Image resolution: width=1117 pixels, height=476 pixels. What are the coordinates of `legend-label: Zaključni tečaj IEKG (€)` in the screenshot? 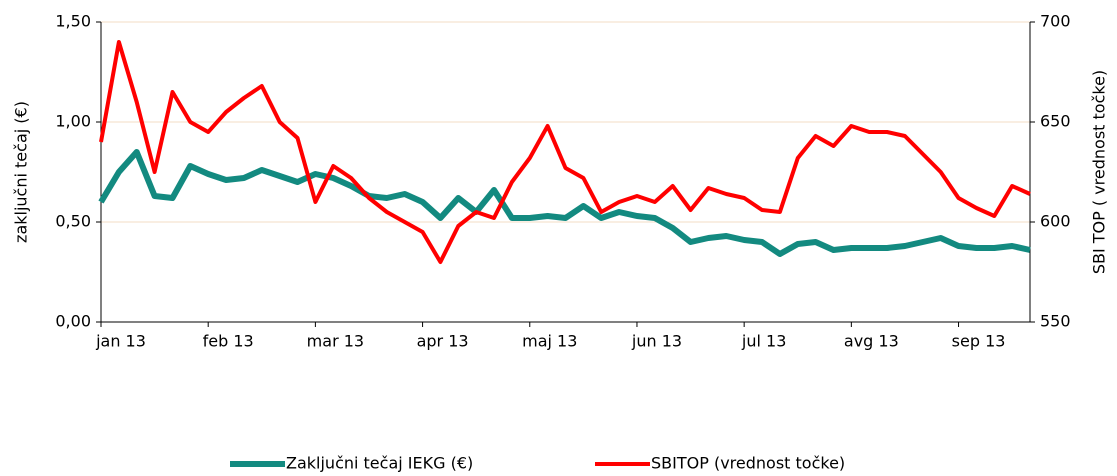 It's located at (379, 463).